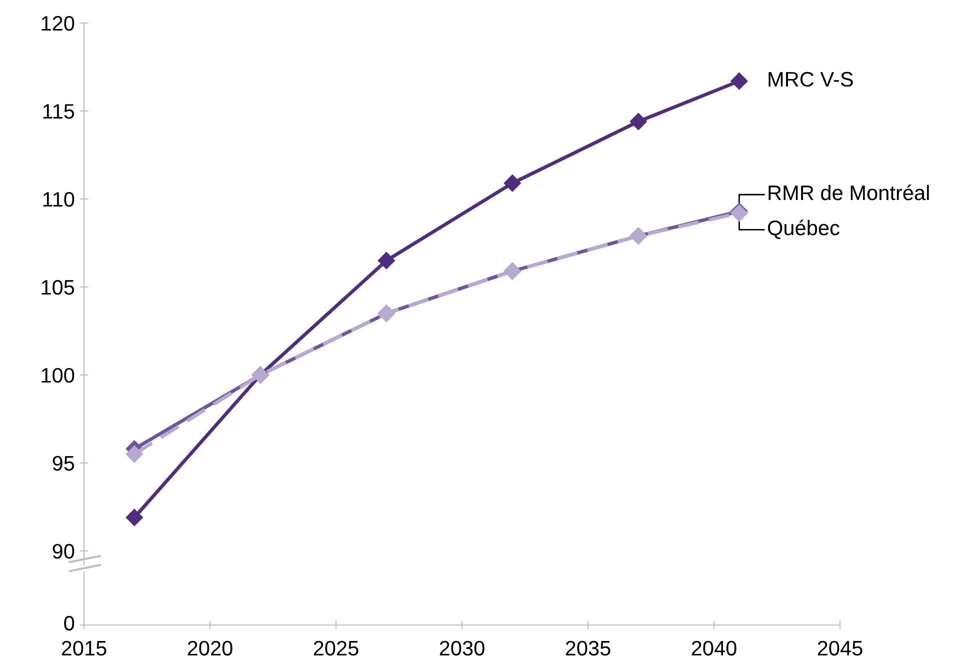 This screenshot has height=667, width=980. Describe the element at coordinates (840, 648) in the screenshot. I see `x-tick-label: 2045` at that location.